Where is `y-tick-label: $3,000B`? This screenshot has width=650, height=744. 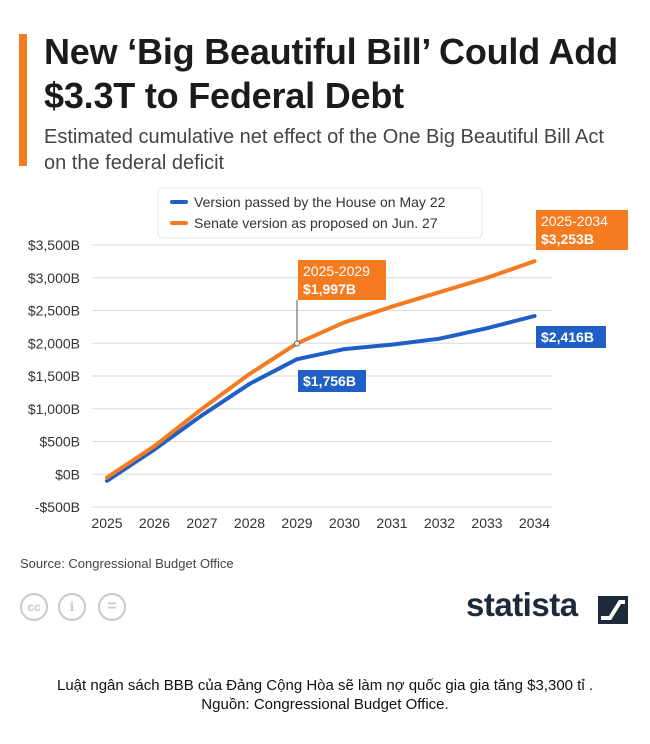
y-tick-label: $3,000B is located at coordinates (54, 278).